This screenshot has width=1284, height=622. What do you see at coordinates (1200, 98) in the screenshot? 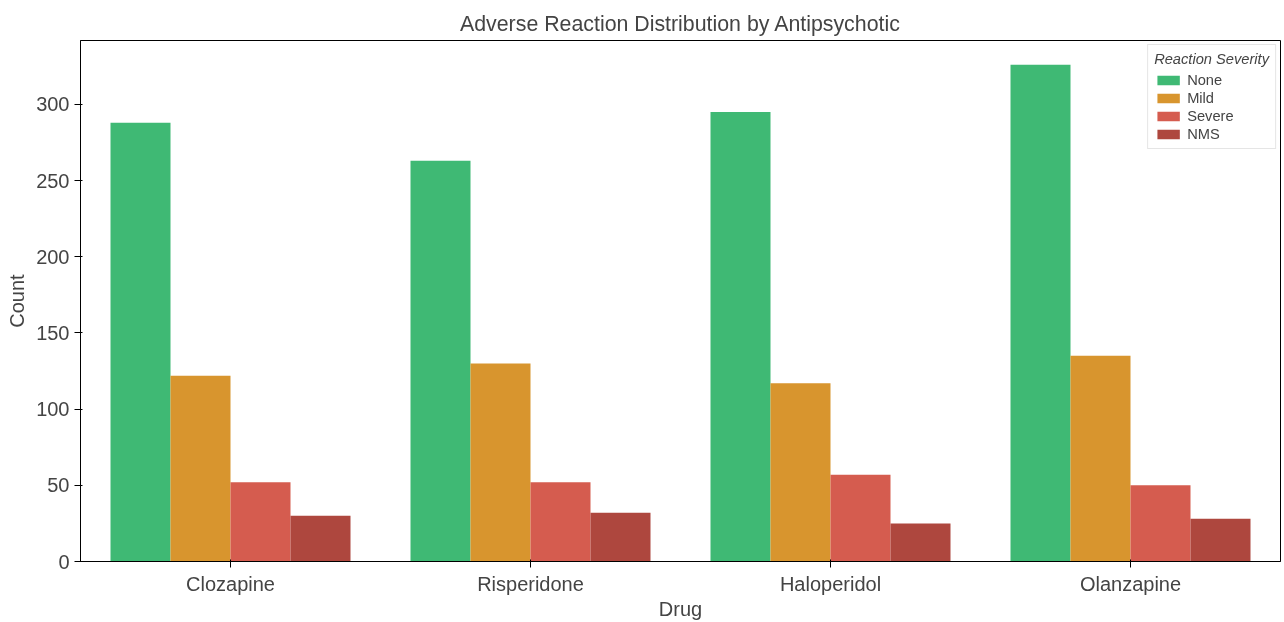
I see `legend-label: Mild` at bounding box center [1200, 98].